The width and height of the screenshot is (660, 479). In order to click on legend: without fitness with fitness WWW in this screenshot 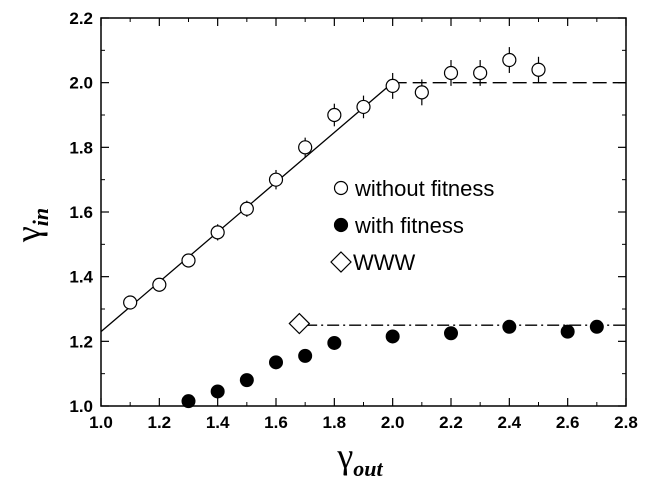, I will do `click(412, 225)`.